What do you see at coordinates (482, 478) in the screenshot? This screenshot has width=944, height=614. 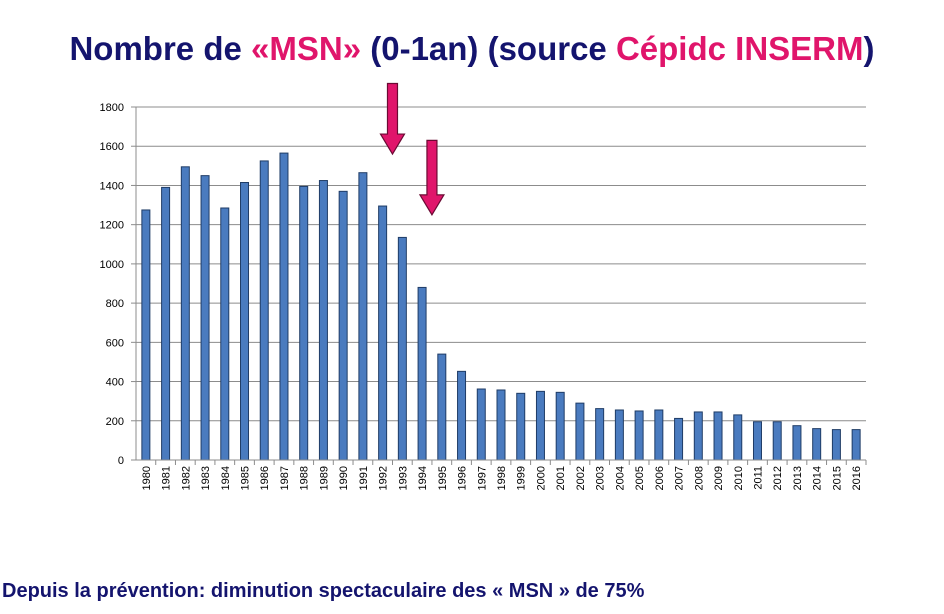 I see `x-tick-label: 1997` at bounding box center [482, 478].